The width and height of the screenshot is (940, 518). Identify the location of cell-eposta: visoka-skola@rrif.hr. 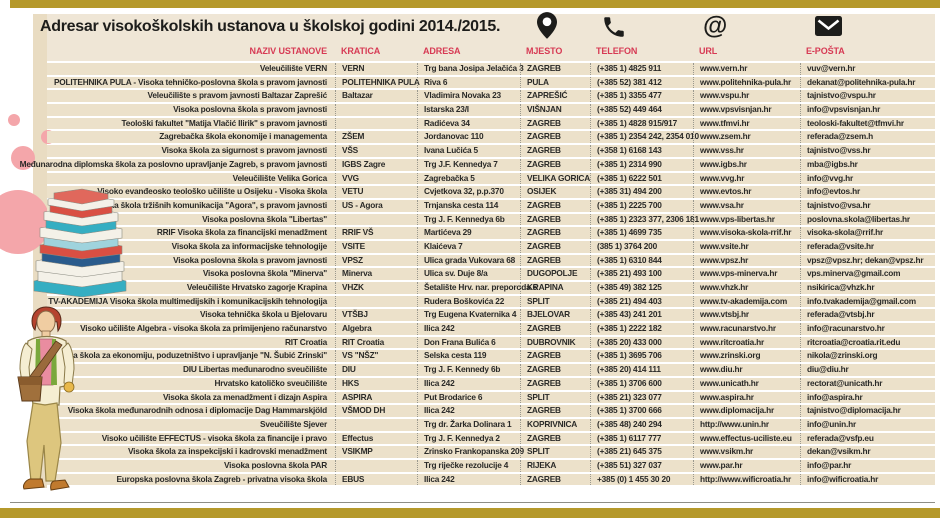
(867, 233).